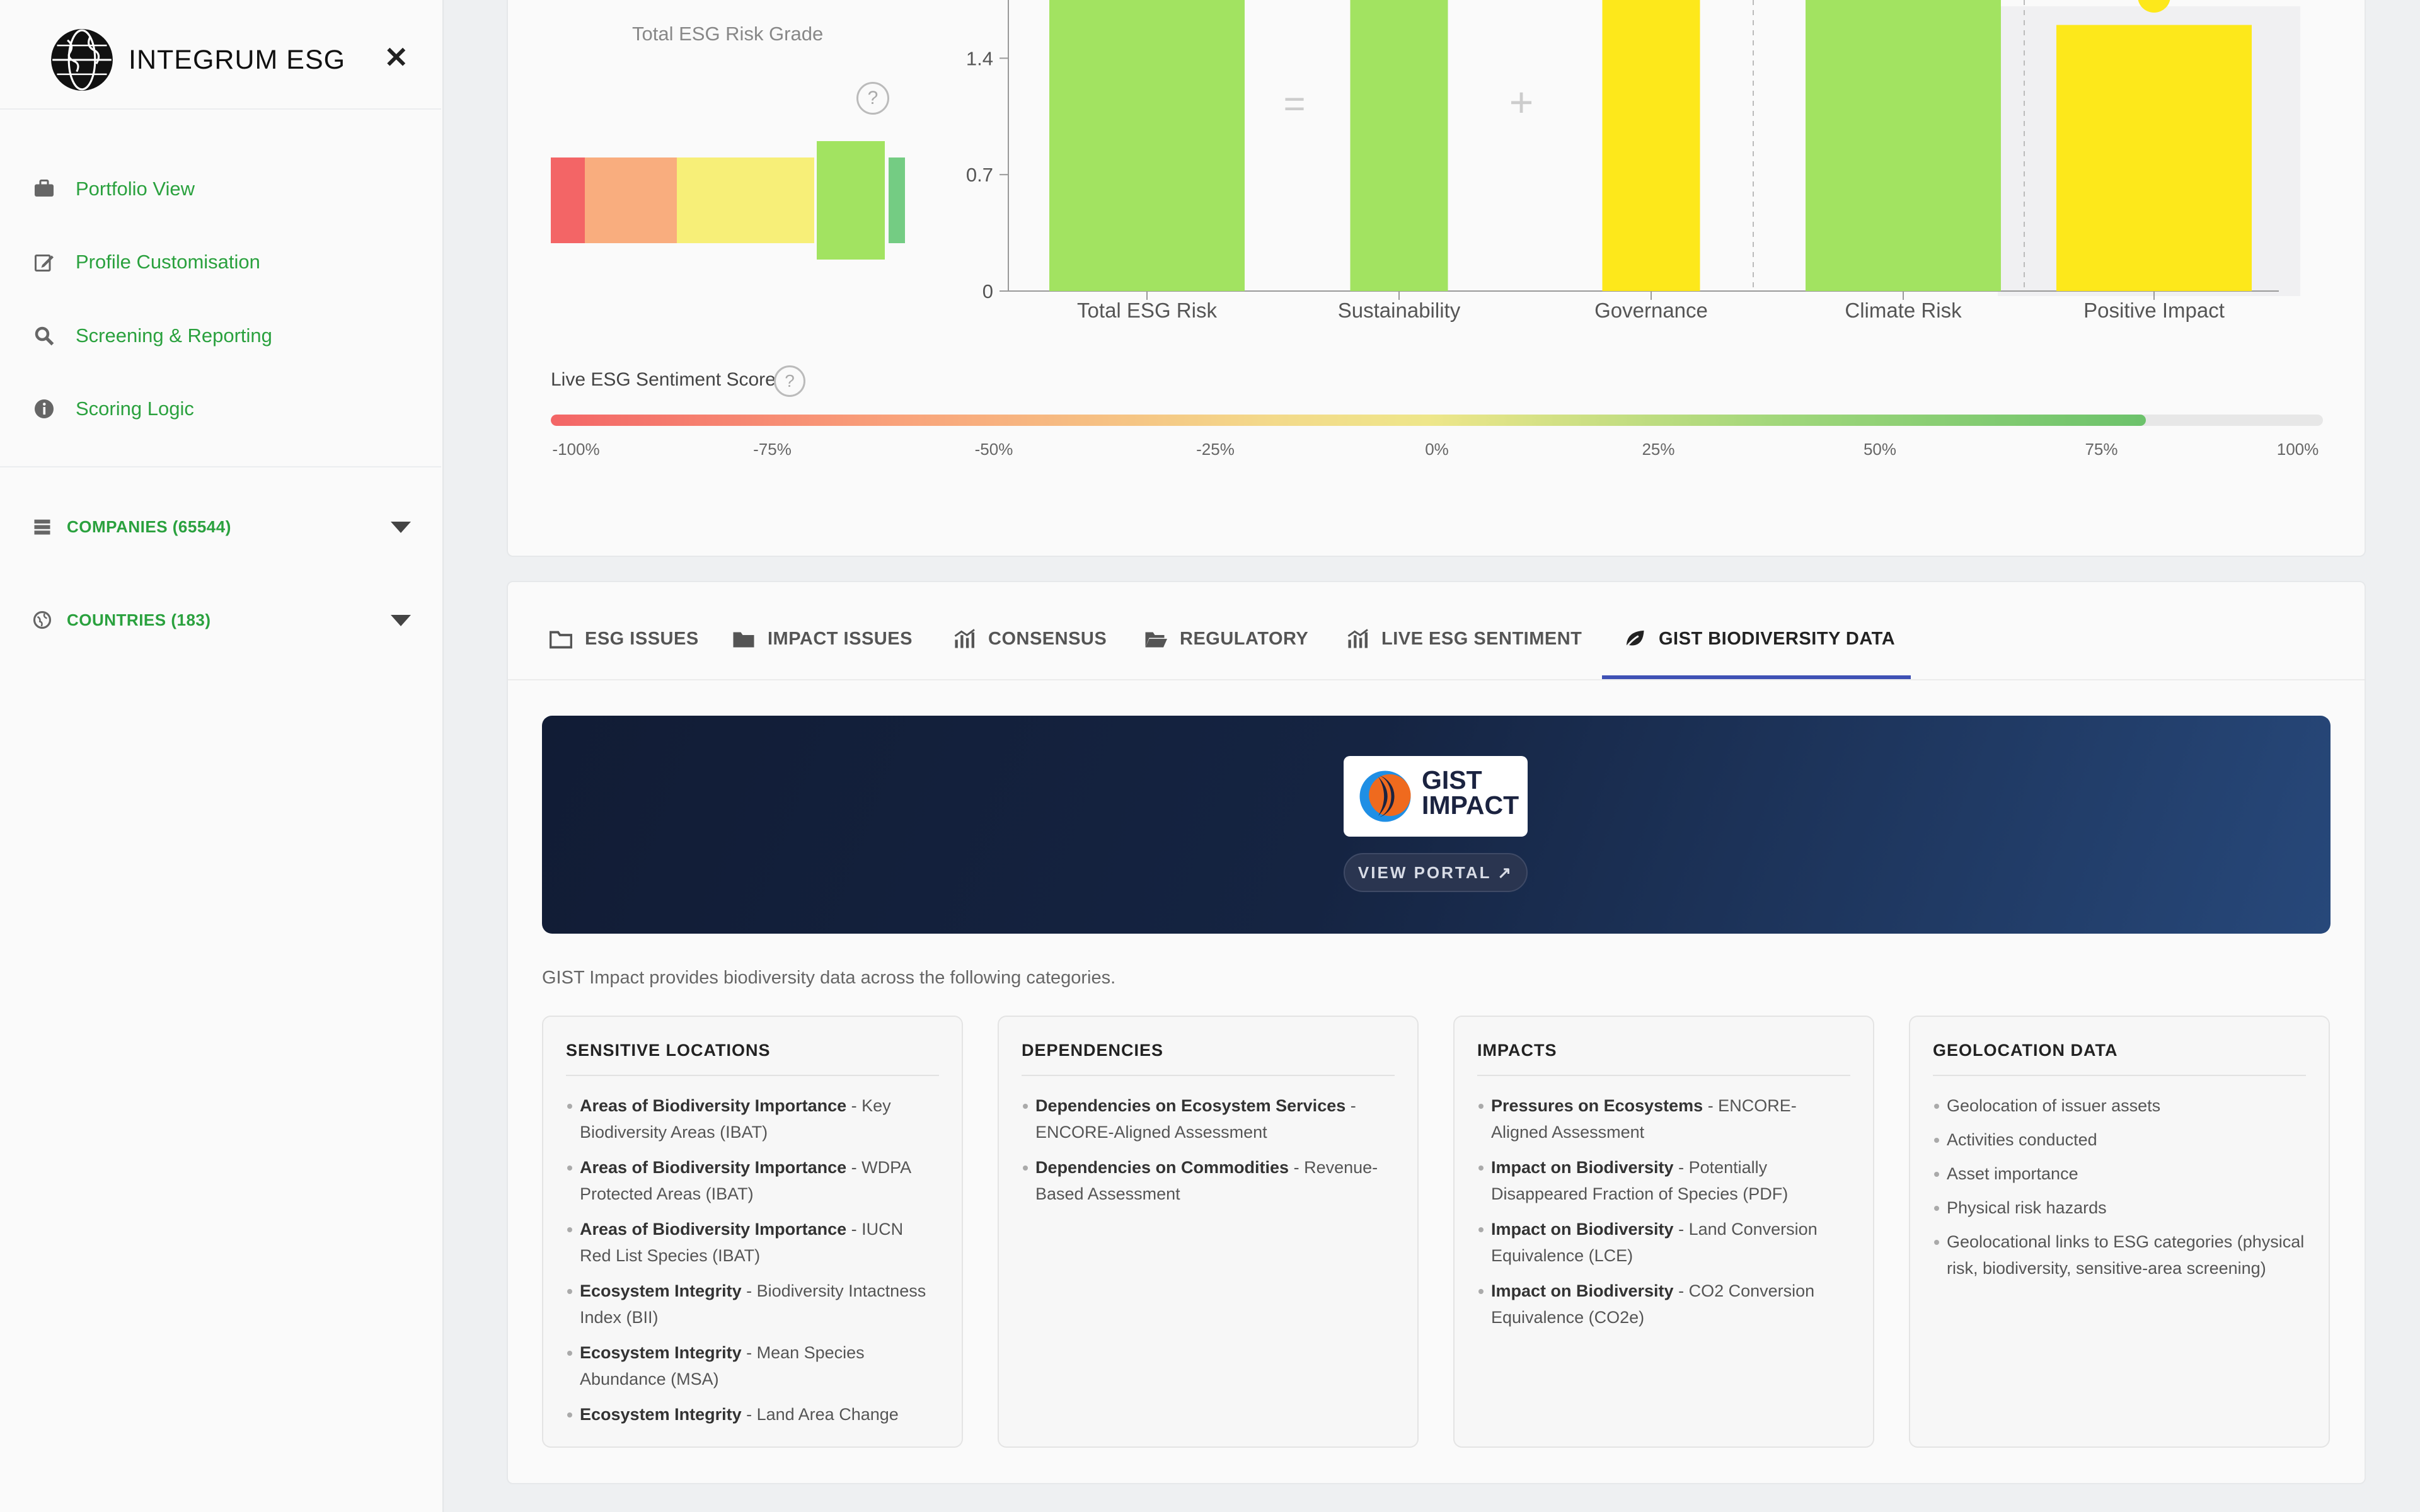  Describe the element at coordinates (979, 58) in the screenshot. I see `y-tick-label: 1.4` at that location.